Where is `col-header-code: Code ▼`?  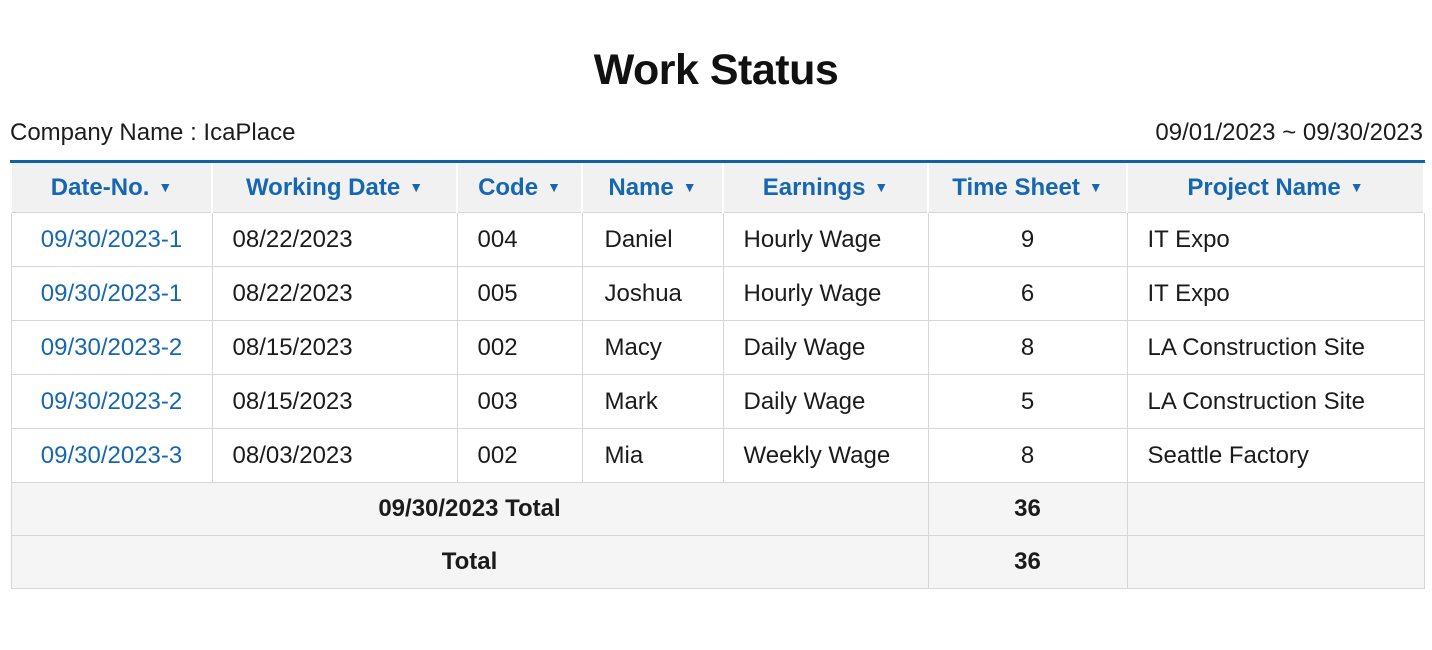
col-header-code: Code ▼ is located at coordinates (519, 187).